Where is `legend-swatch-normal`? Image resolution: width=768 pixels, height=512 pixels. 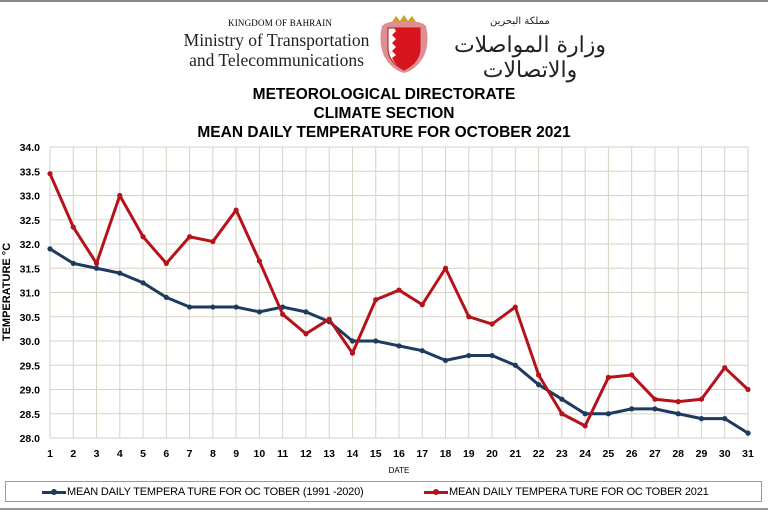
legend-swatch-normal is located at coordinates (54, 492).